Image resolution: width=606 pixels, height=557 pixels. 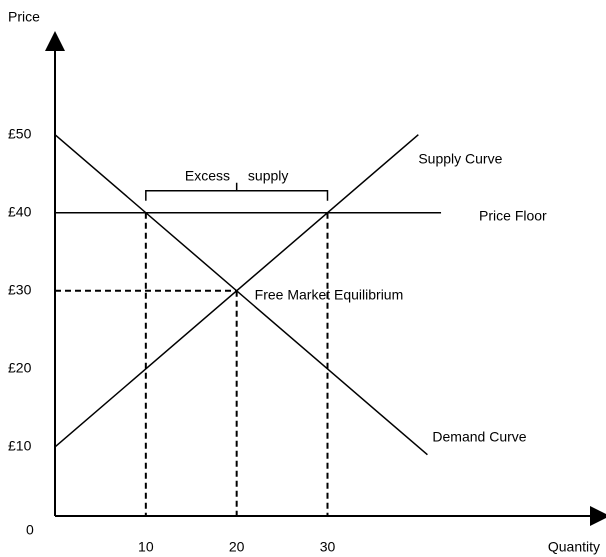 What do you see at coordinates (146, 547) in the screenshot?
I see `x-tick-label: 10` at bounding box center [146, 547].